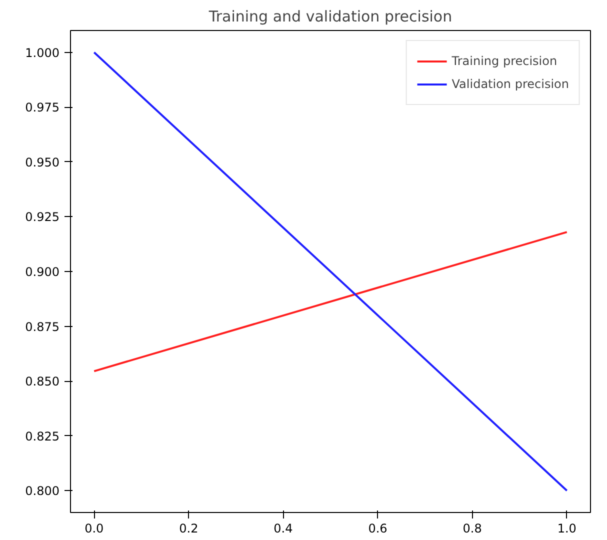 The image size is (607, 540). What do you see at coordinates (42, 162) in the screenshot?
I see `y-tick-label: 0.950` at bounding box center [42, 162].